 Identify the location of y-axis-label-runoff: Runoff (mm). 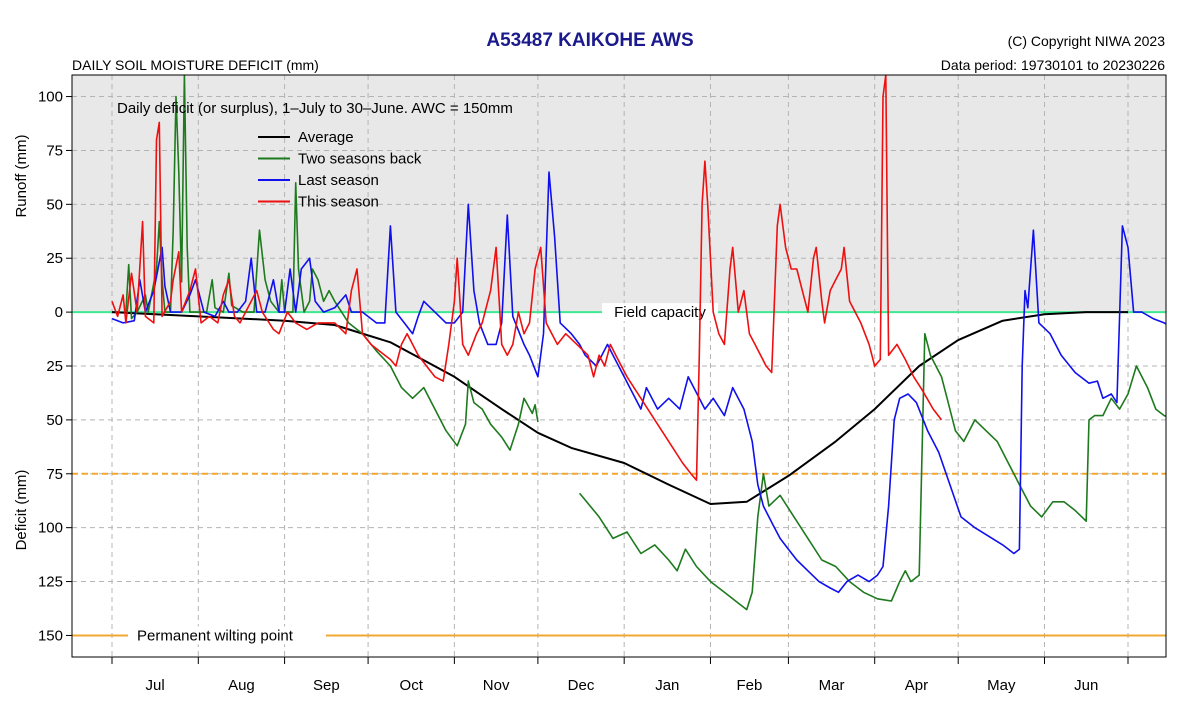
(21, 175).